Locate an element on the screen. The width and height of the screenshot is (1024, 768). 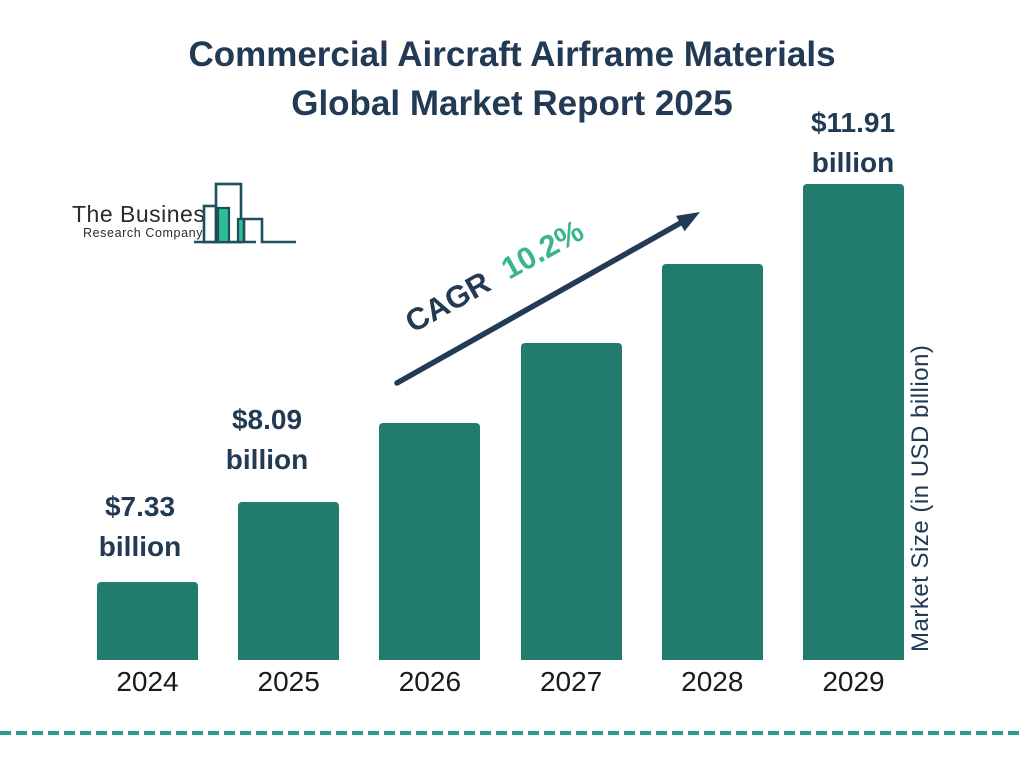
title-line-1: Commercial Aircraft Airframe Materials is located at coordinates (512, 54).